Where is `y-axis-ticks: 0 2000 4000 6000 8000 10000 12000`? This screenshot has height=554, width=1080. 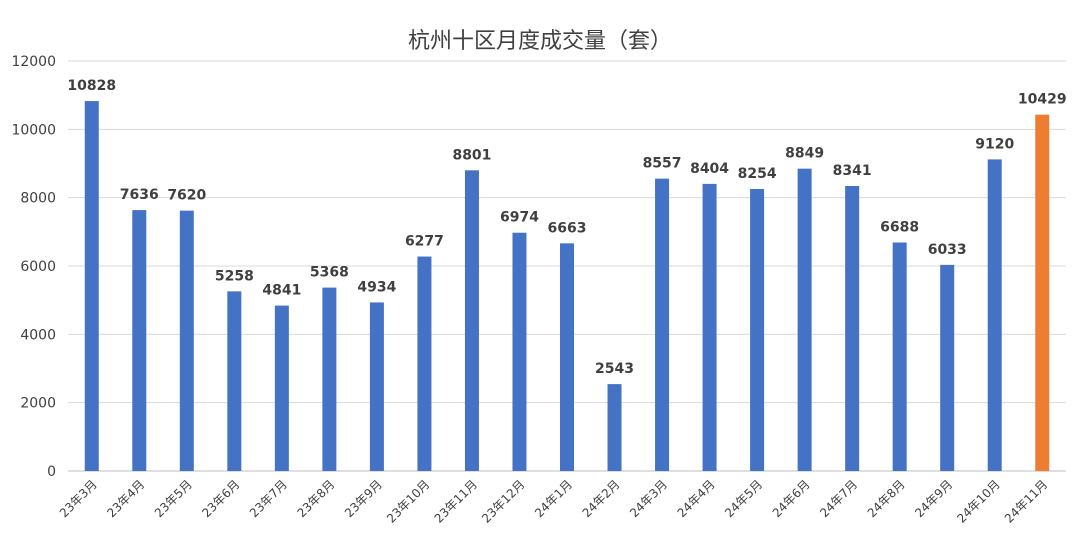
y-axis-ticks: 0 2000 4000 6000 8000 10000 12000 is located at coordinates (33, 267).